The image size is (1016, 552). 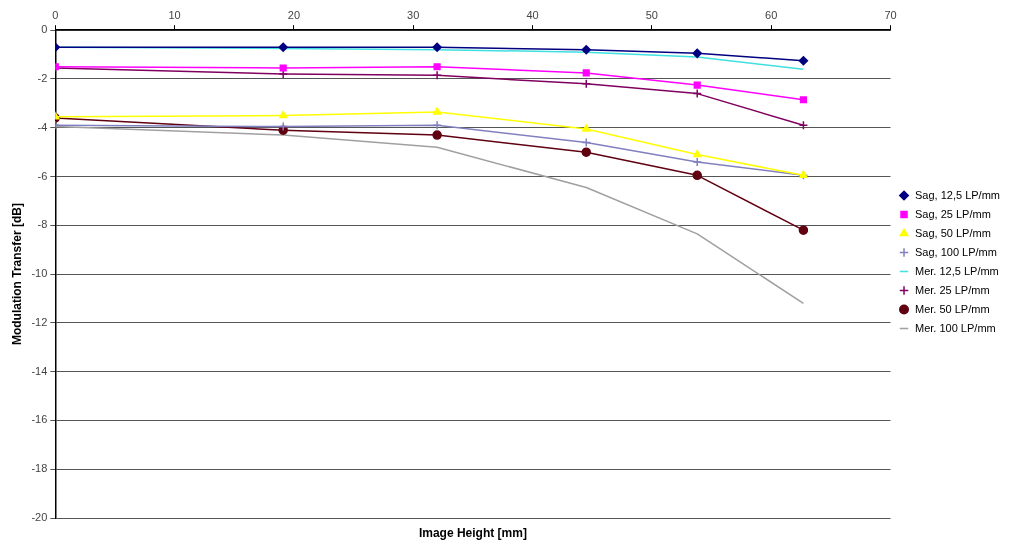 What do you see at coordinates (16, 274) in the screenshot?
I see `y-axis-title: Modulation Transfer [dB]` at bounding box center [16, 274].